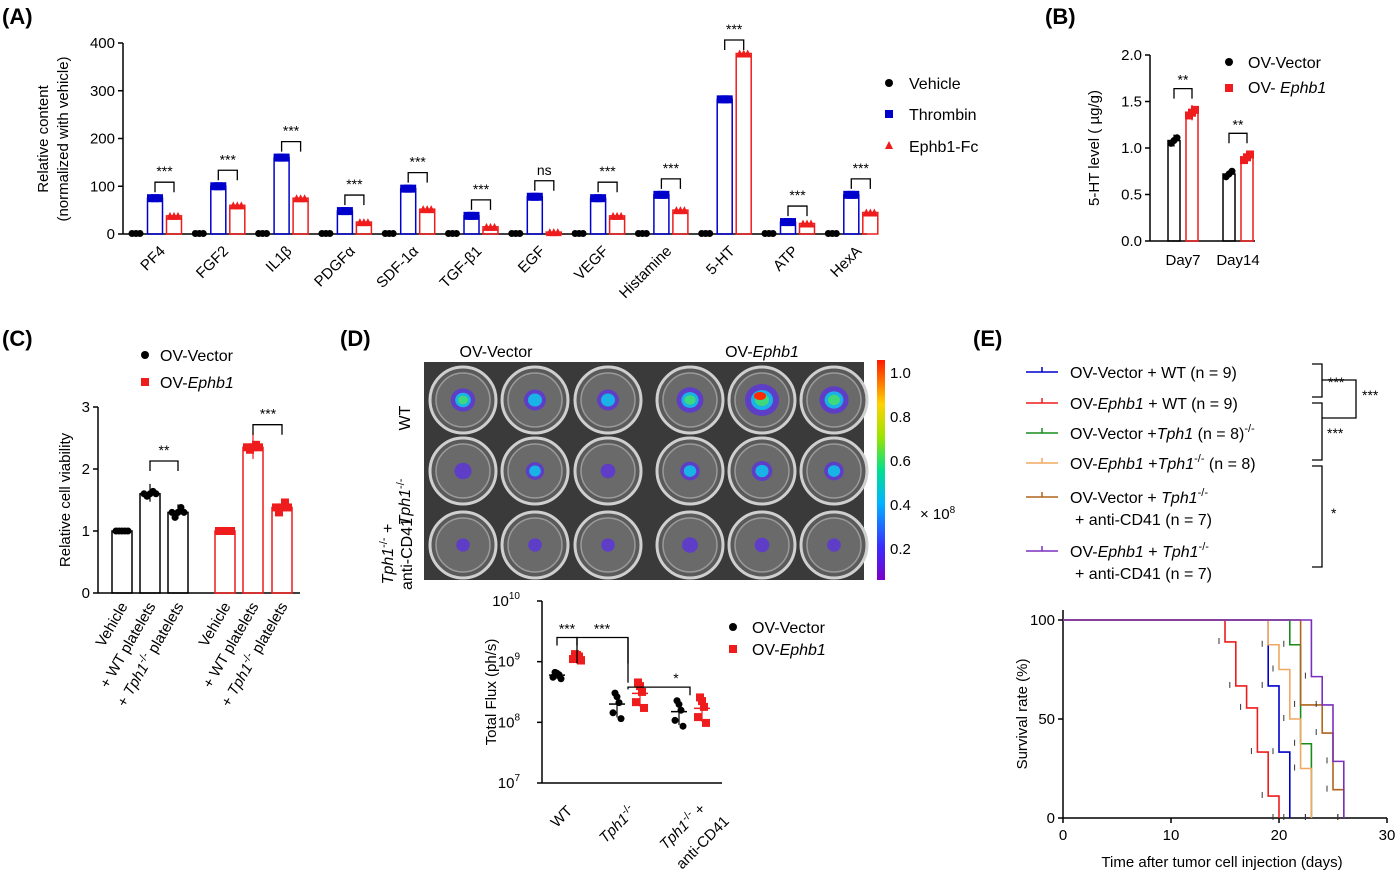 The height and width of the screenshot is (877, 1400). What do you see at coordinates (1171, 835) in the screenshot?
I see `e-xtick-label: 10` at bounding box center [1171, 835].